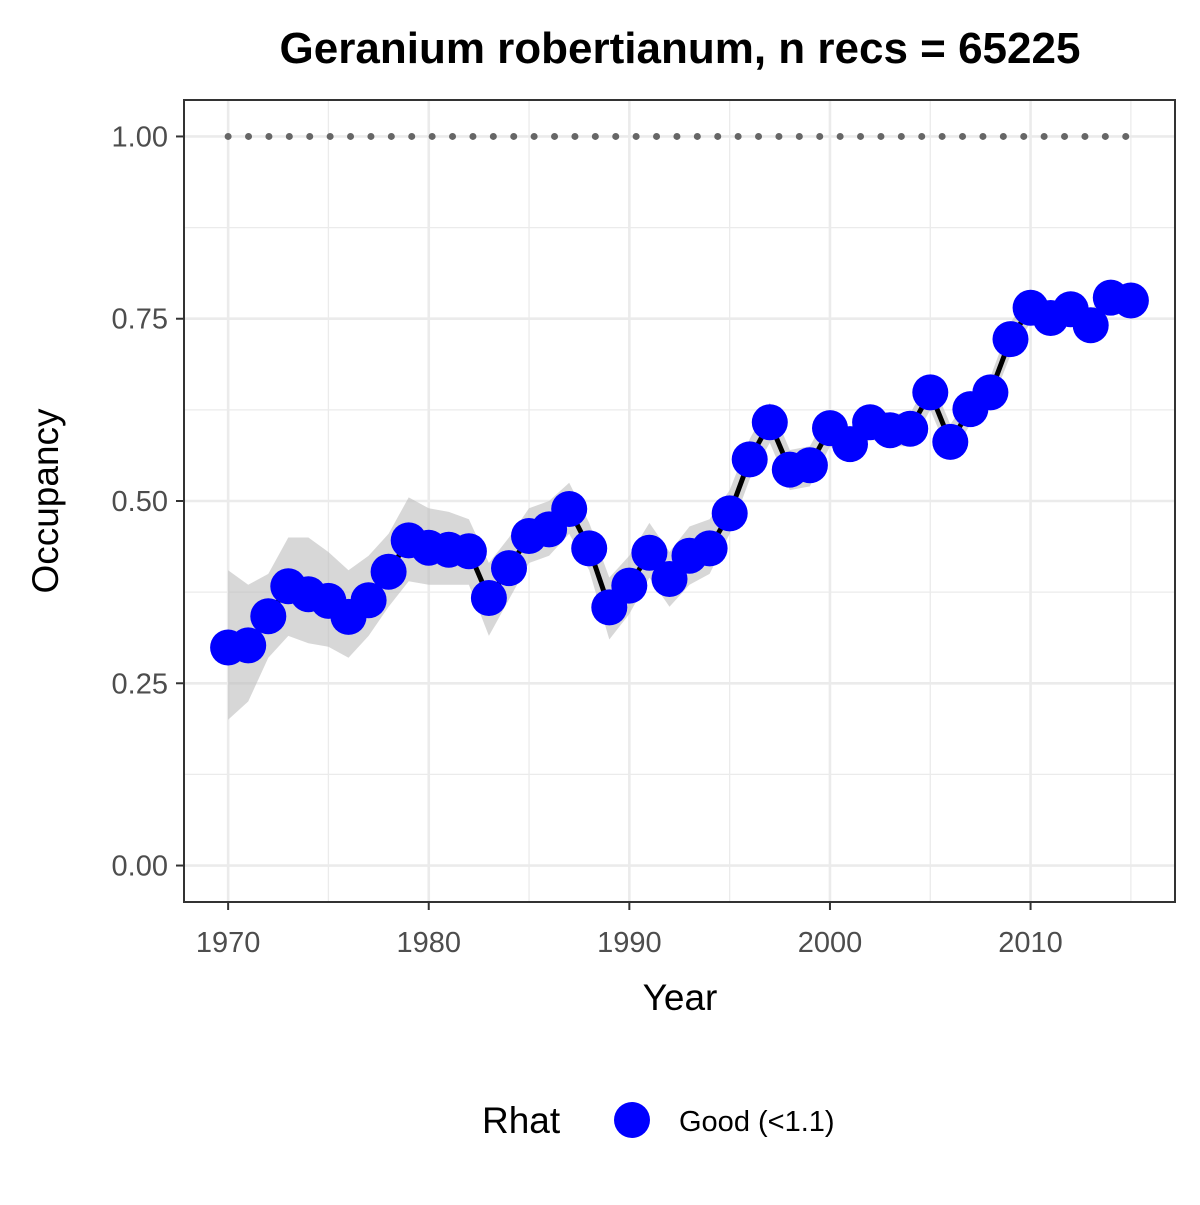 Image resolution: width=1200 pixels, height=1205 pixels. I want to click on y-axis: 0.00 0.25 0.50 0.75 1.00, so click(148, 502).